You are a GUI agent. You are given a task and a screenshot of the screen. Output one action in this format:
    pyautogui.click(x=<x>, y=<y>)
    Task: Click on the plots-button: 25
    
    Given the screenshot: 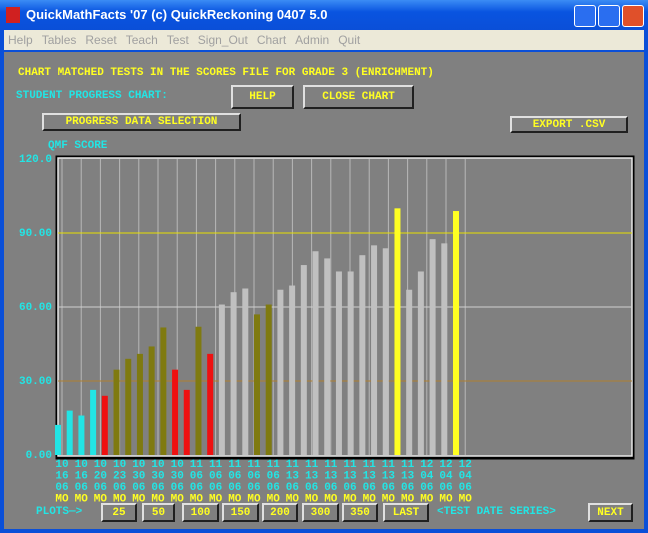 What is the action you would take?
    pyautogui.click(x=119, y=512)
    